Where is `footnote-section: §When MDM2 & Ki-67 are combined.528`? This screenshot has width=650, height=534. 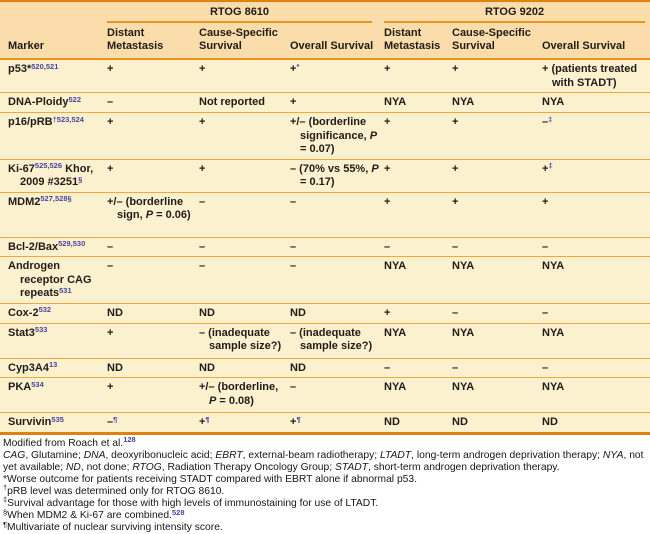 footnote-section: §When MDM2 & Ki-67 are combined.528 is located at coordinates (325, 516).